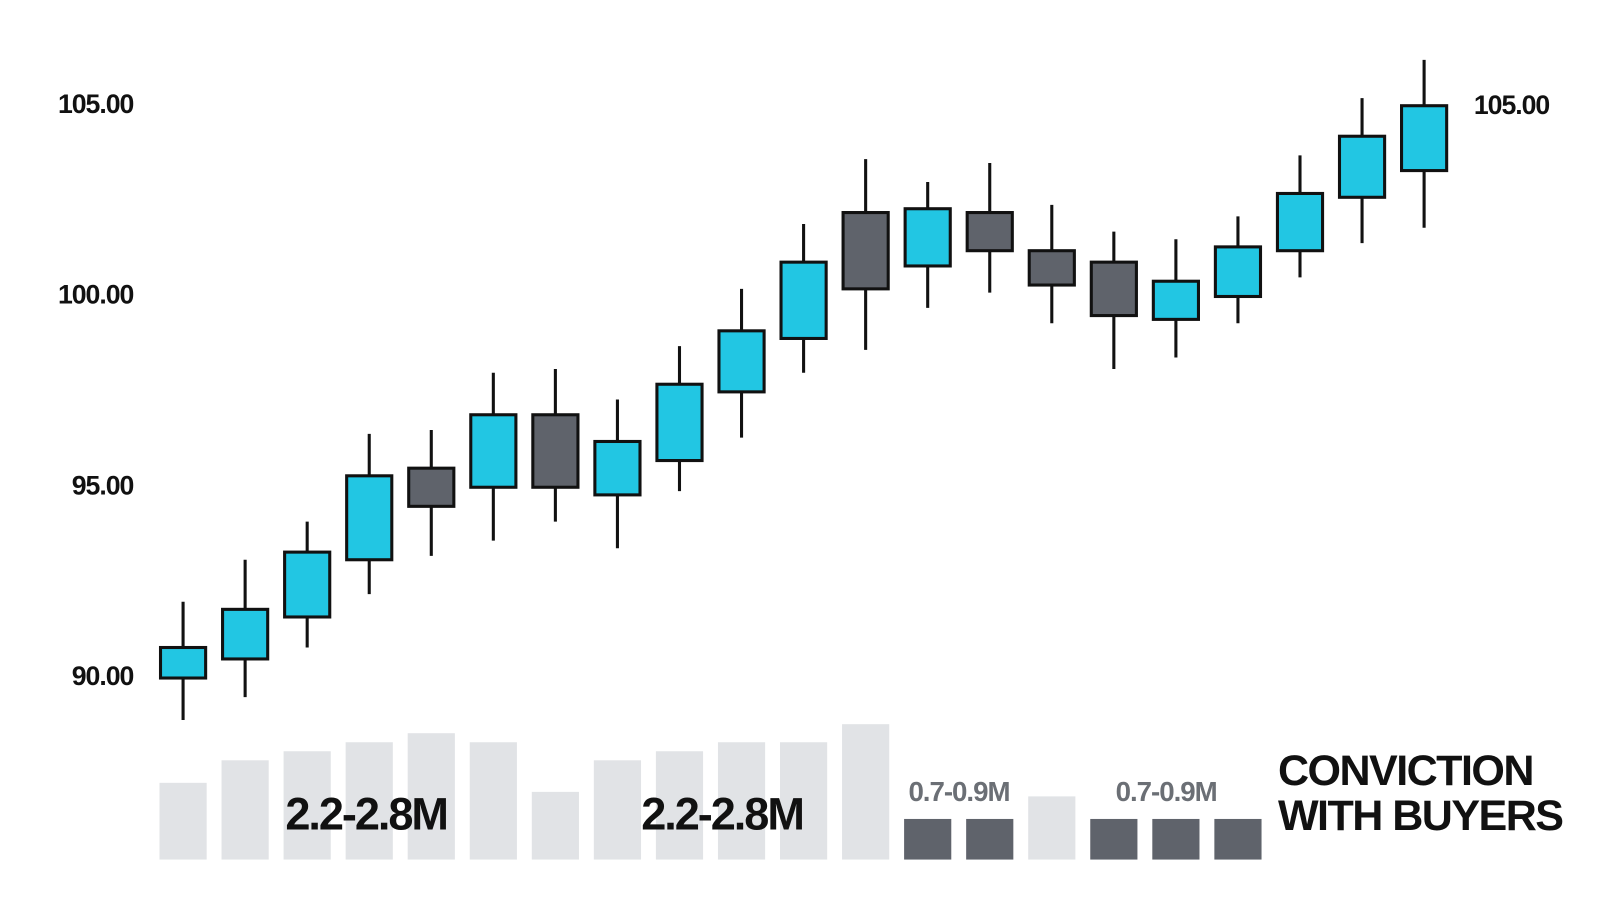 The image size is (1600, 914). What do you see at coordinates (96, 104) in the screenshot?
I see `y-tick-label: 105.00` at bounding box center [96, 104].